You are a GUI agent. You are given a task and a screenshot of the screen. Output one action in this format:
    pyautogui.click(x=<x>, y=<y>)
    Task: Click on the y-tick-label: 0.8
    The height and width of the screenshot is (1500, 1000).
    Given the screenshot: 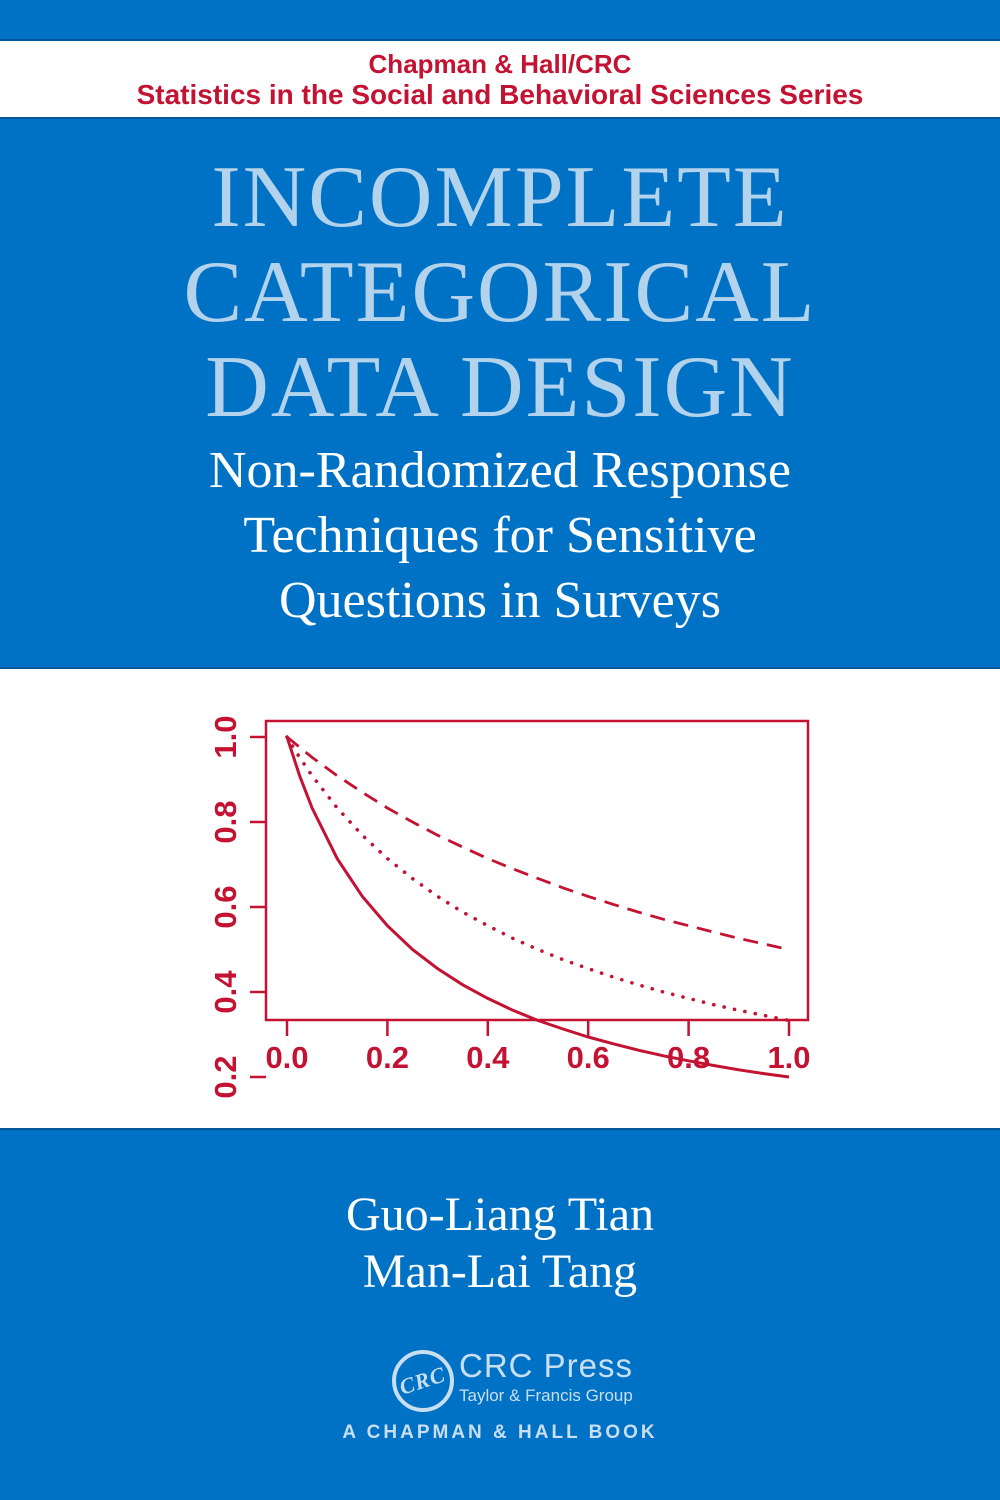 What is the action you would take?
    pyautogui.click(x=225, y=821)
    